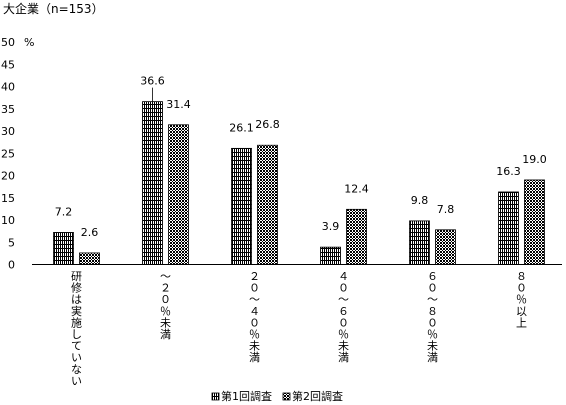 This screenshot has height=405, width=566. Describe the element at coordinates (8, 64) in the screenshot. I see `y-tick-label: 45` at that location.